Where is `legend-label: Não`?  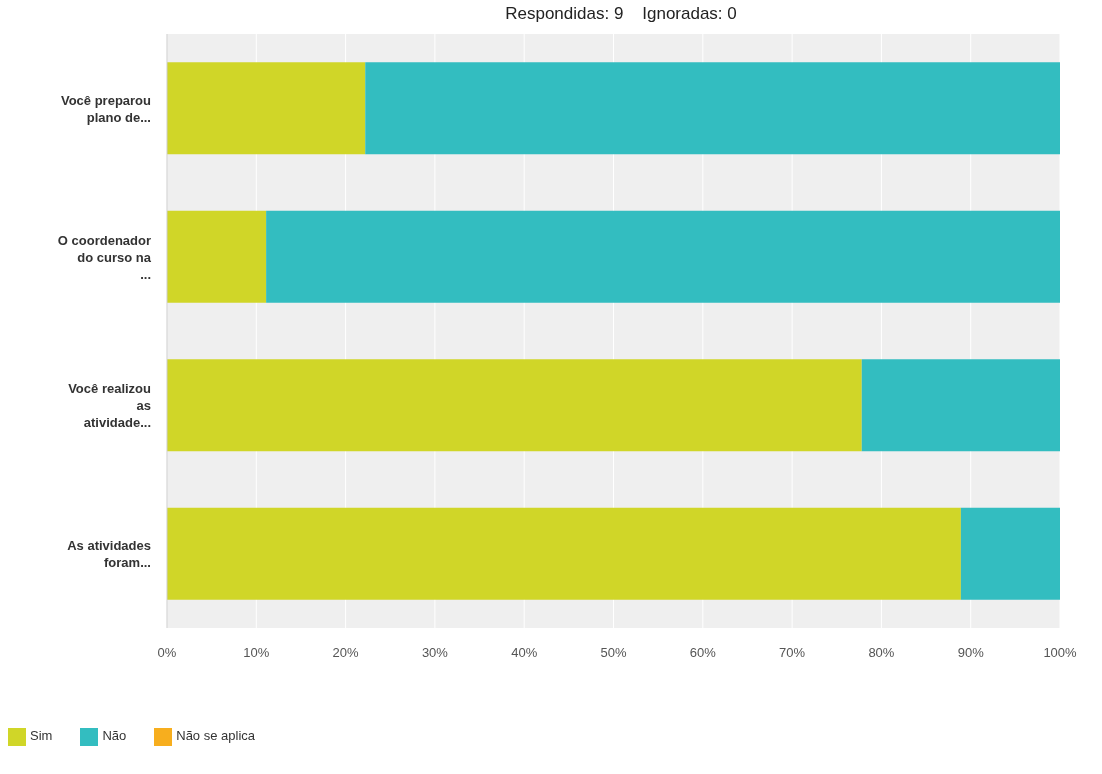
legend-label: Não is located at coordinates (114, 736).